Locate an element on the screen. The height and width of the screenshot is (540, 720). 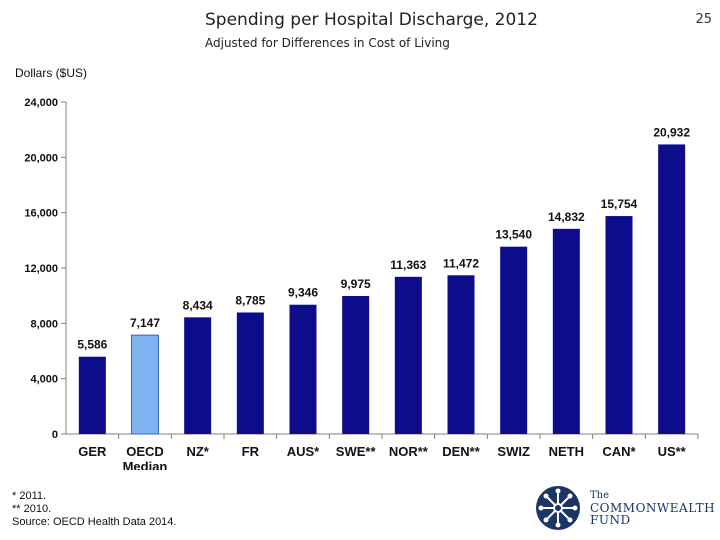
bar-nor is located at coordinates (408, 355).